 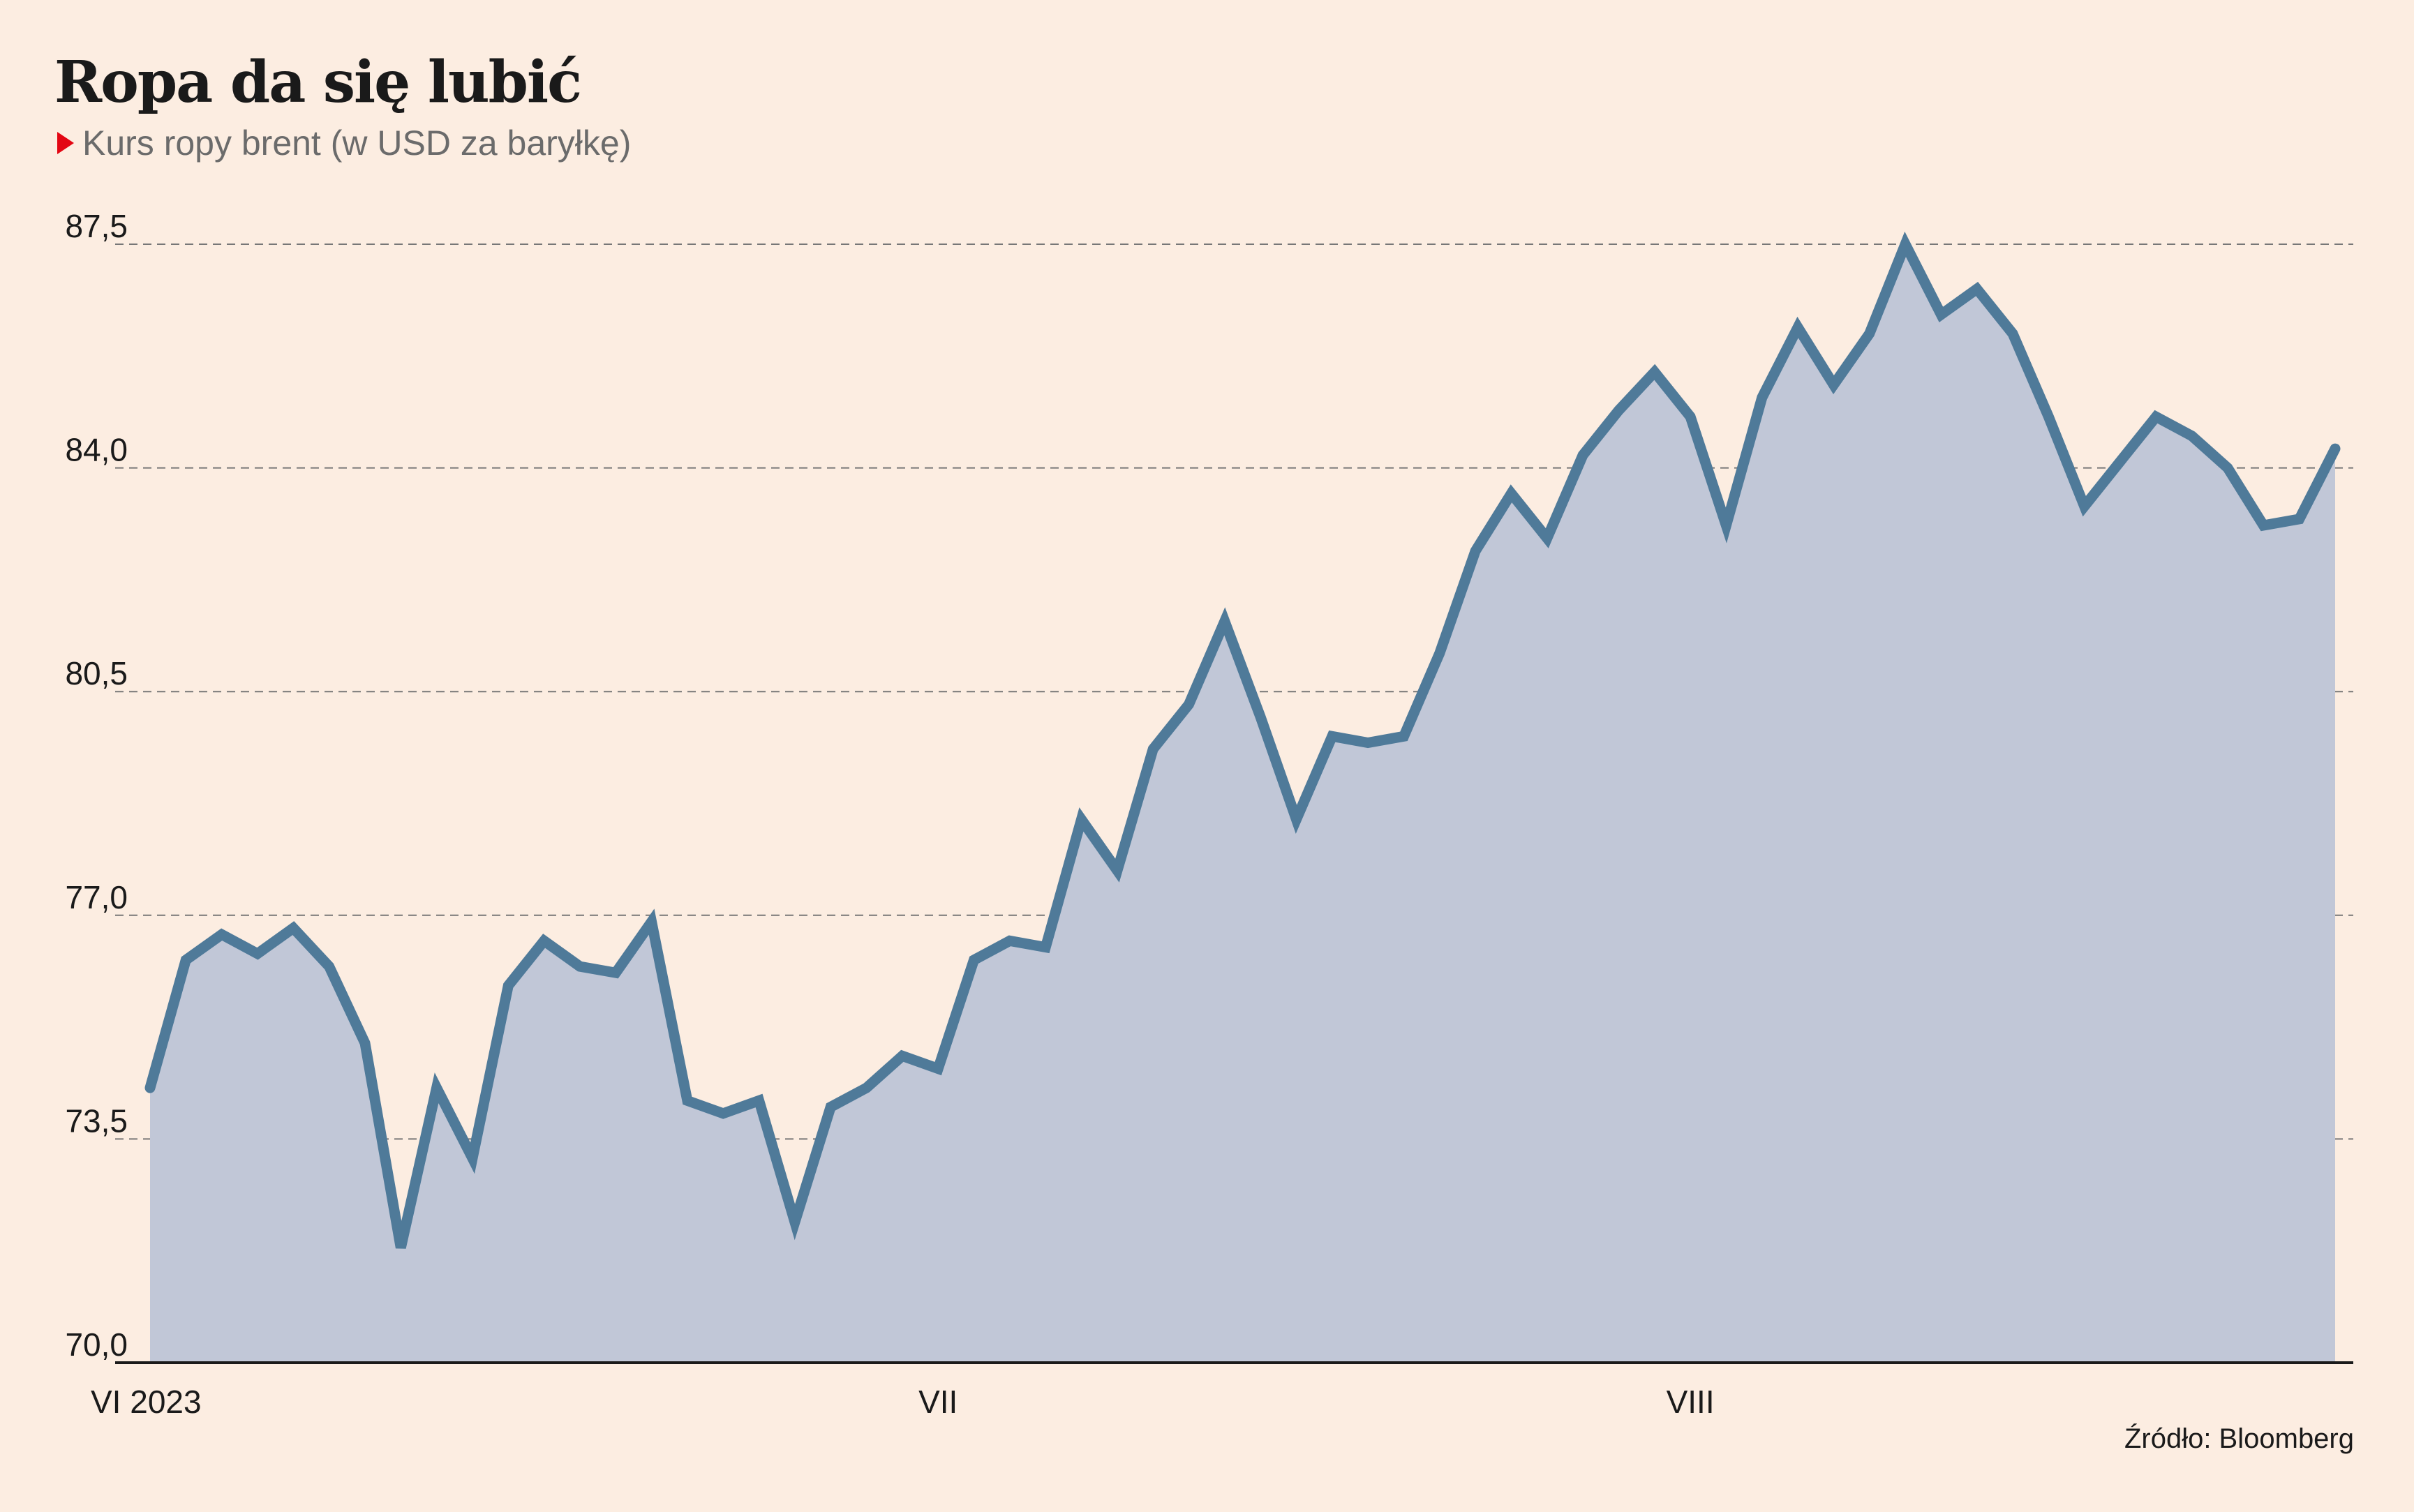 What do you see at coordinates (96, 785) in the screenshot?
I see `y-tick-labels: 70,0 73,5 77,0 80,5 84,0 87,5` at bounding box center [96, 785].